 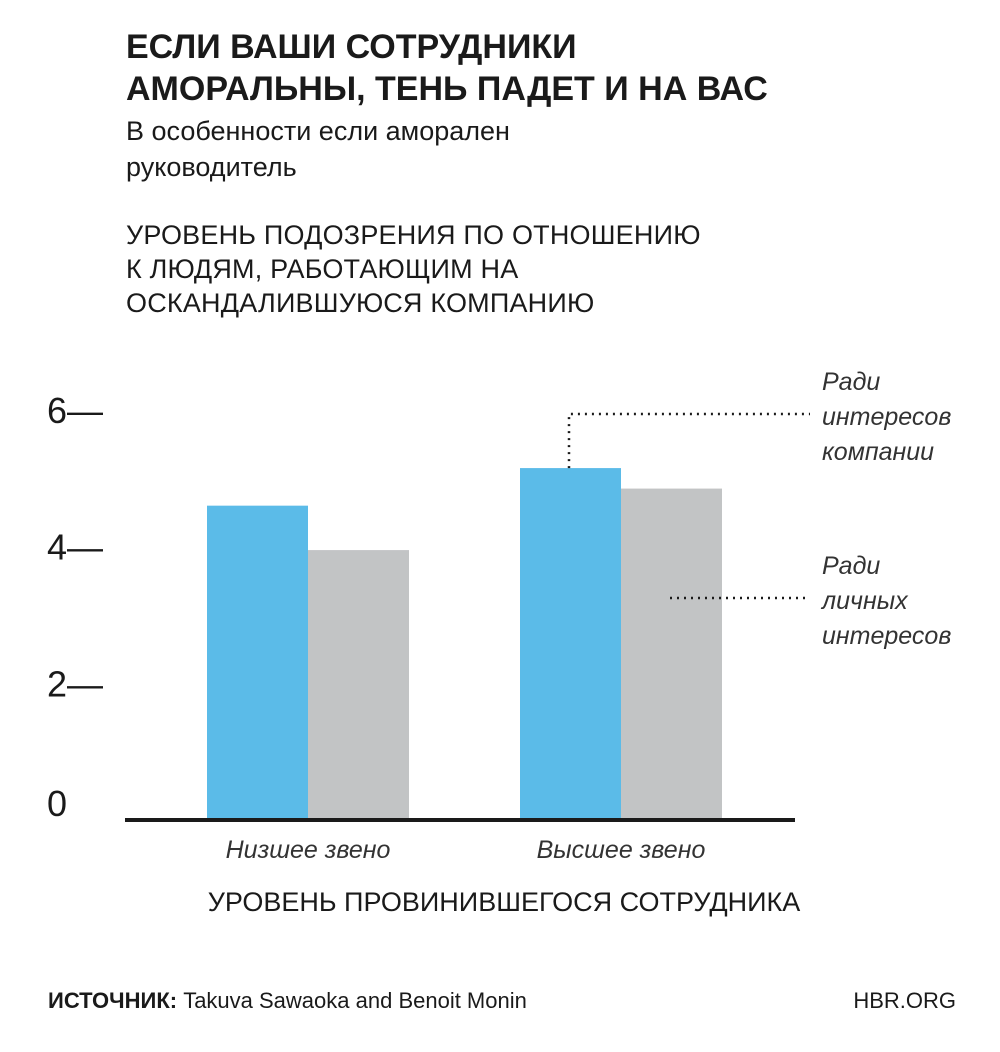 What do you see at coordinates (360, 303) in the screenshot?
I see `y-axis-title-line-3: ОСКАНДАЛИВШУЮСЯ КОМПАНИЮ` at bounding box center [360, 303].